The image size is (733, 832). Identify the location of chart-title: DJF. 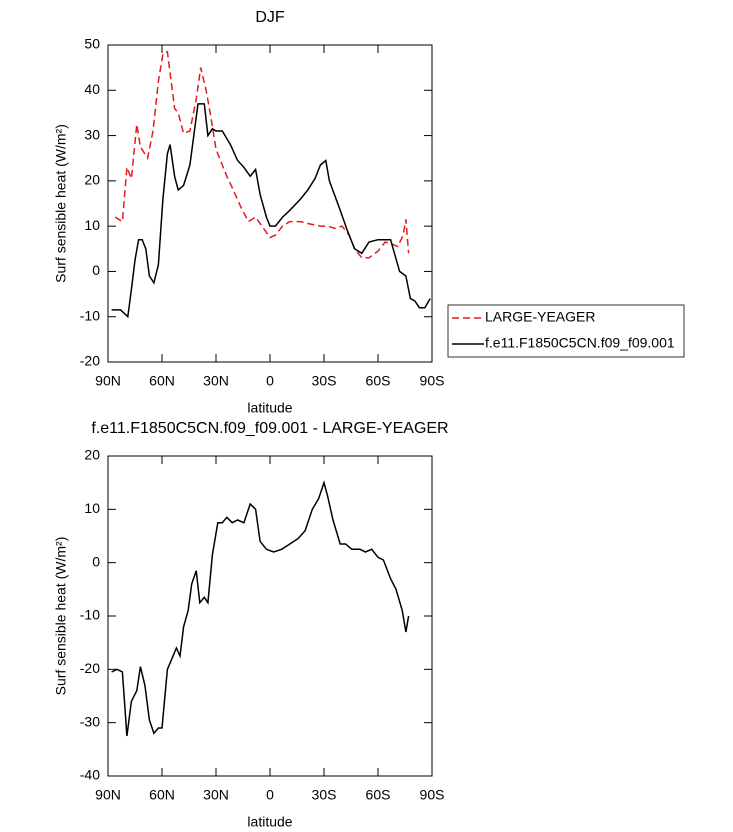
(270, 17).